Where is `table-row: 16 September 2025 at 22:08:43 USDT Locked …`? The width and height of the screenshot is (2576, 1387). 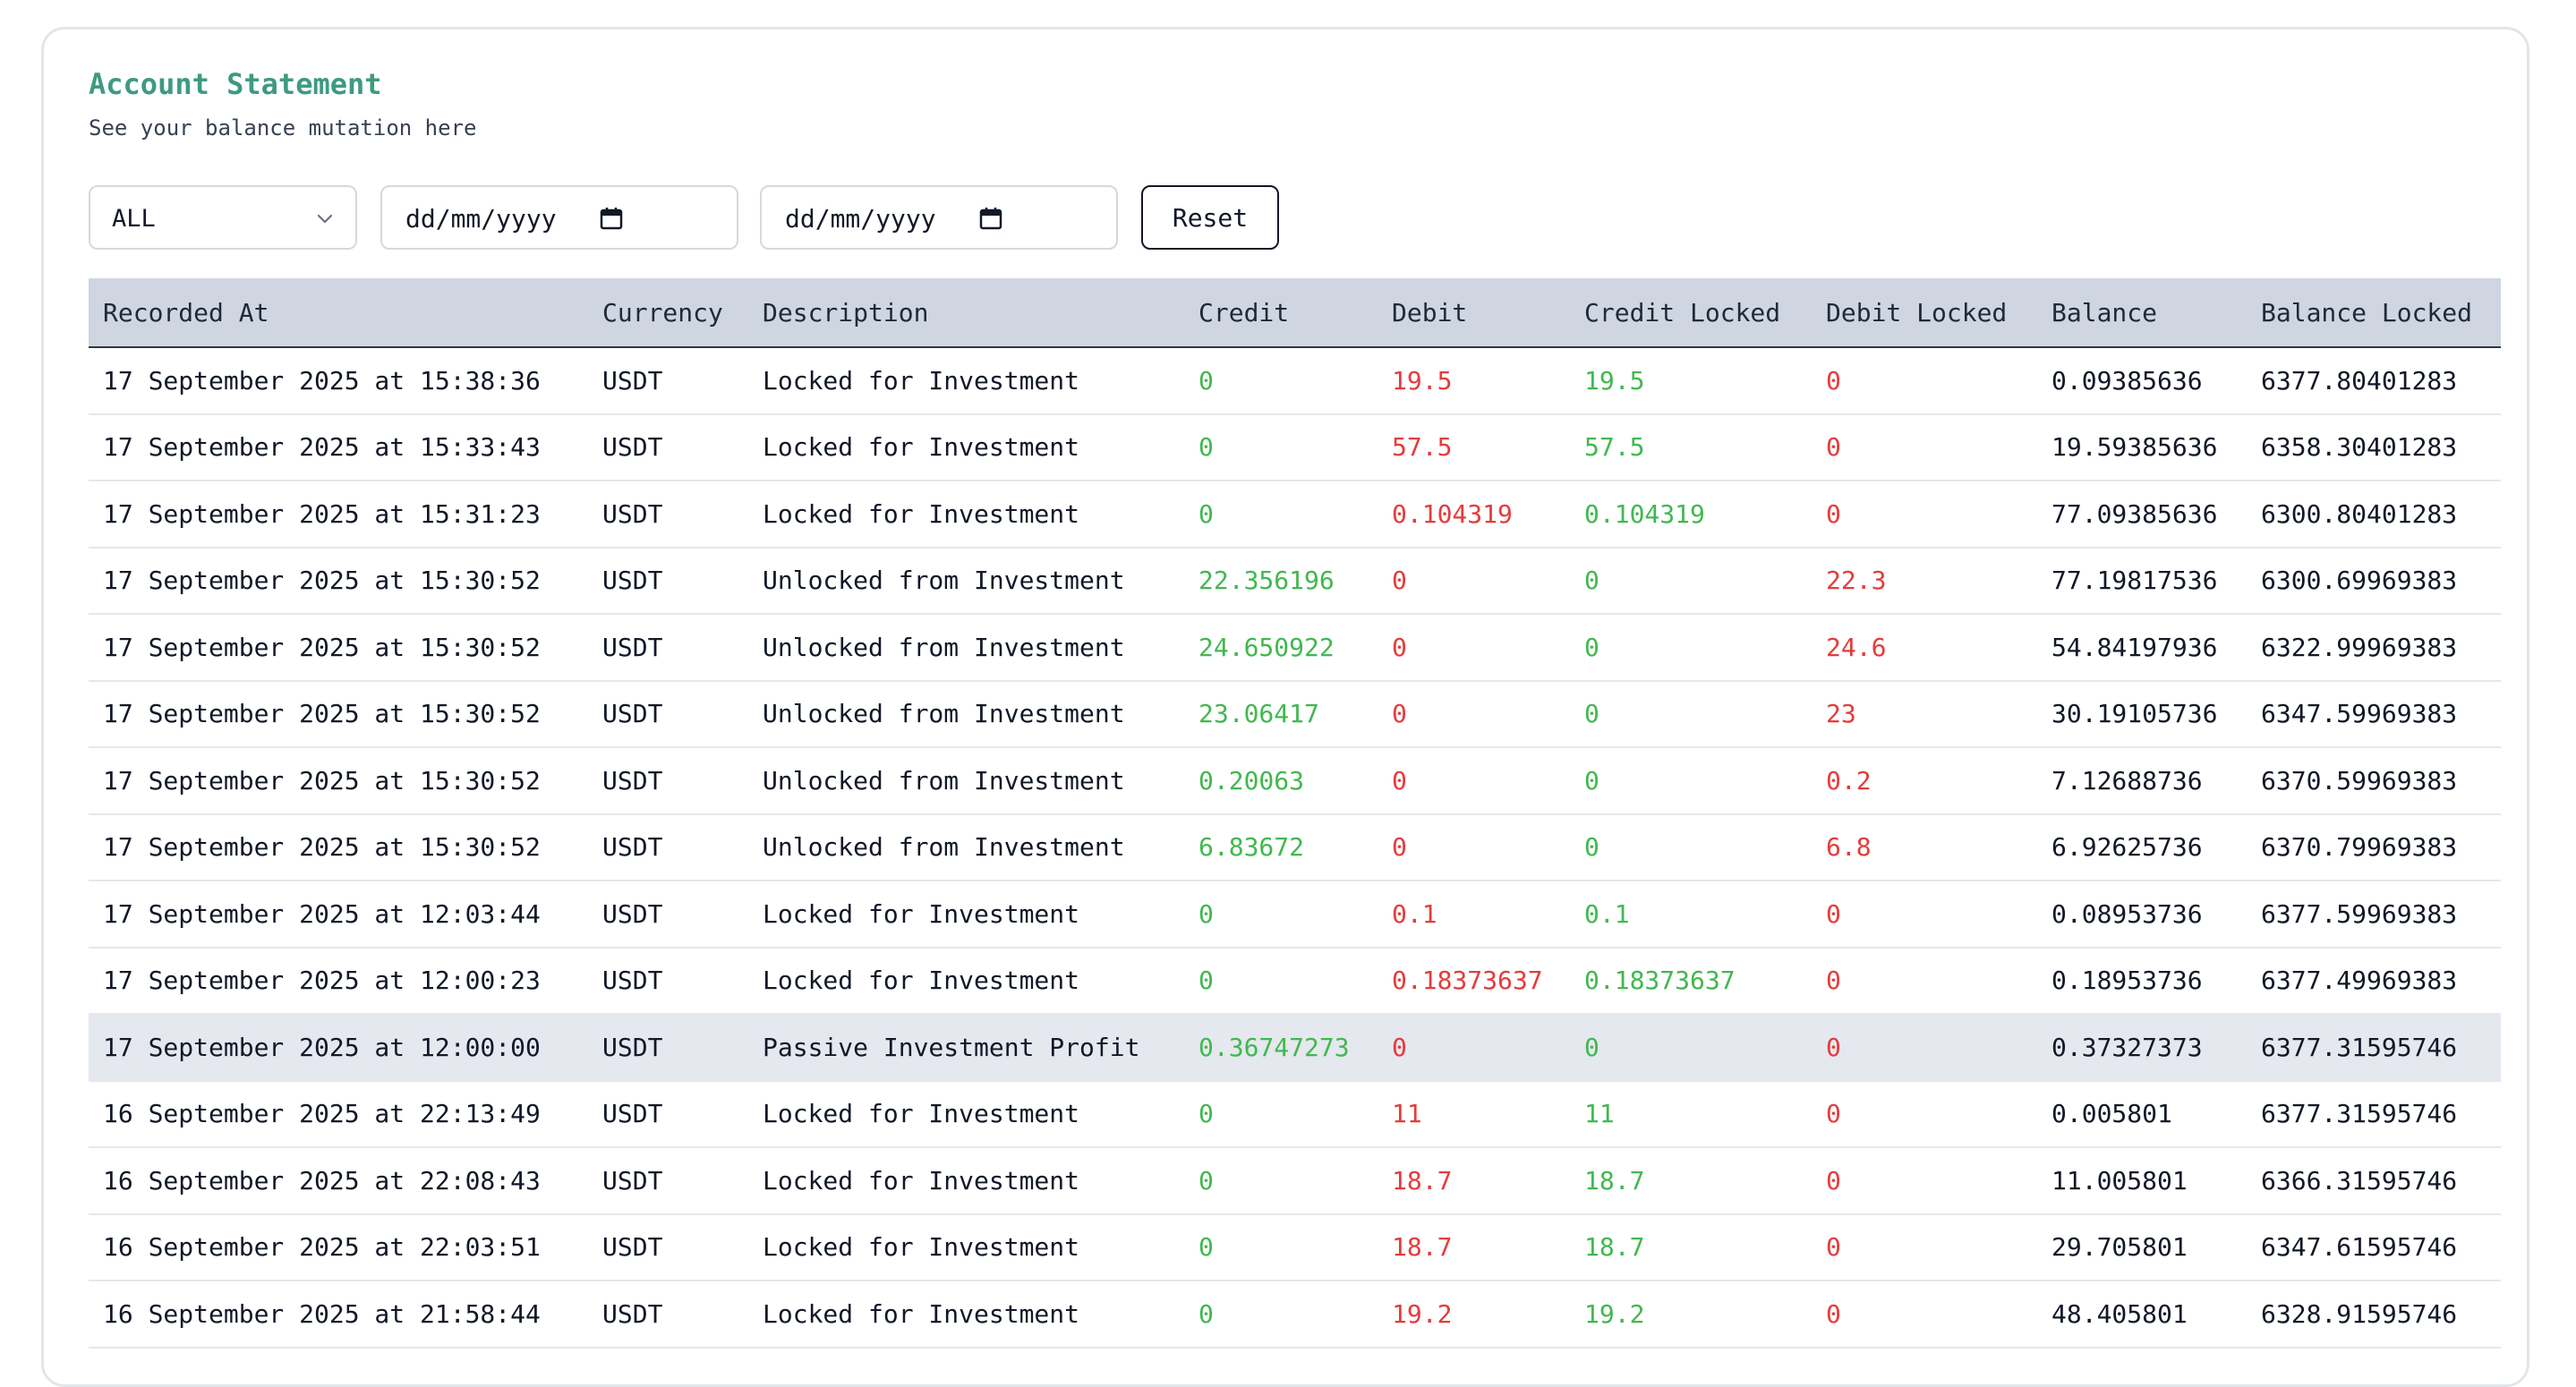 table-row: 16 September 2025 at 22:08:43 USDT Locked … is located at coordinates (1295, 1182).